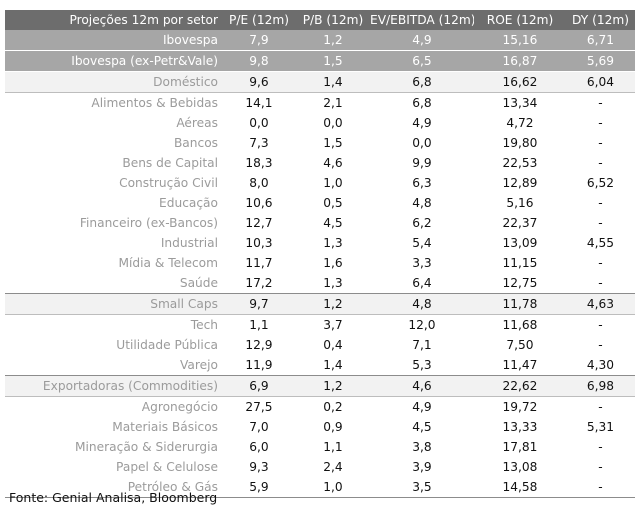  What do you see at coordinates (422, 61) in the screenshot?
I see `ev-ebitda-value: 6,5` at bounding box center [422, 61].